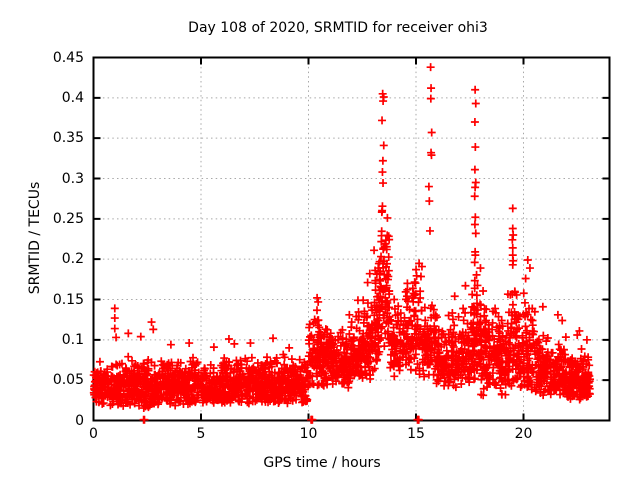 The image size is (640, 480). Describe the element at coordinates (416, 434) in the screenshot. I see `x-tick-label: 15` at that location.